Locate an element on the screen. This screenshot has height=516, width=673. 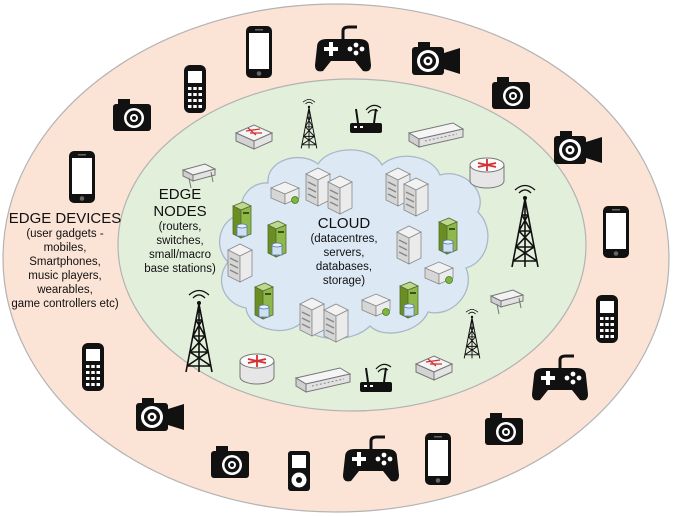
edge-devices-line: Smartphones, is located at coordinates (65, 262).